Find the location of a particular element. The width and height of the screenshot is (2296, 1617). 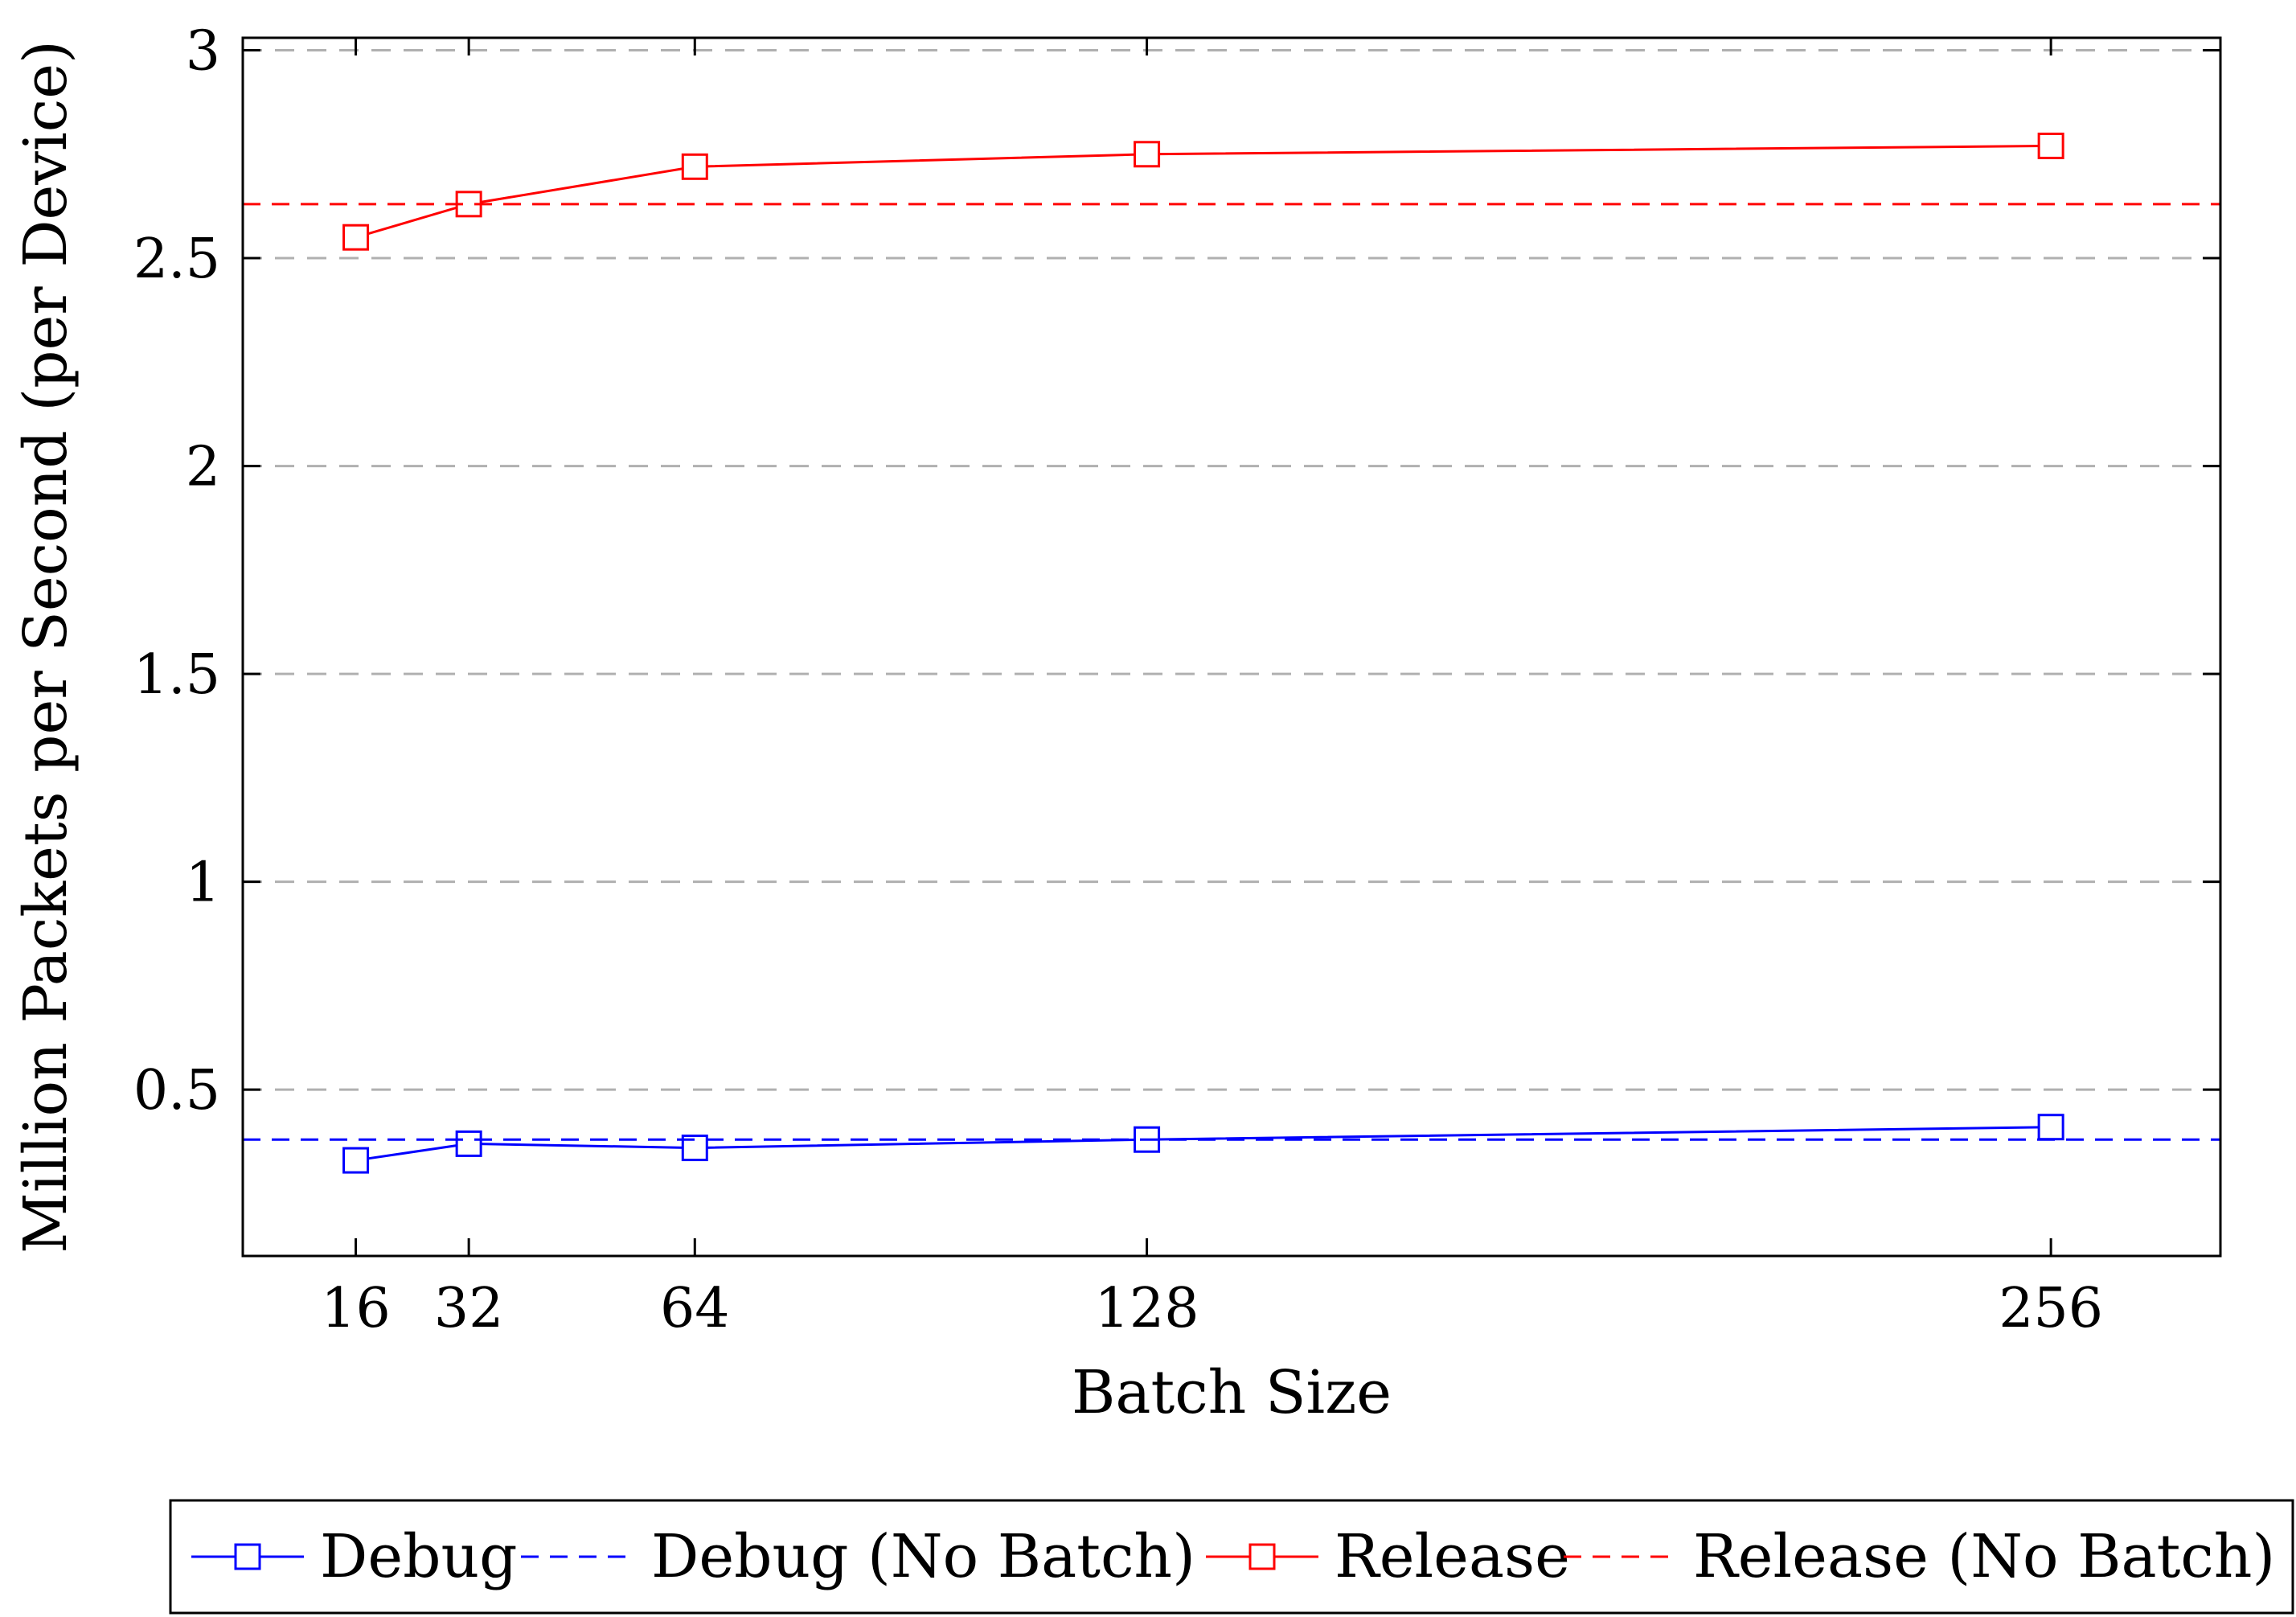

legend-entry: Debug (No Batch) is located at coordinates (858, 1556).